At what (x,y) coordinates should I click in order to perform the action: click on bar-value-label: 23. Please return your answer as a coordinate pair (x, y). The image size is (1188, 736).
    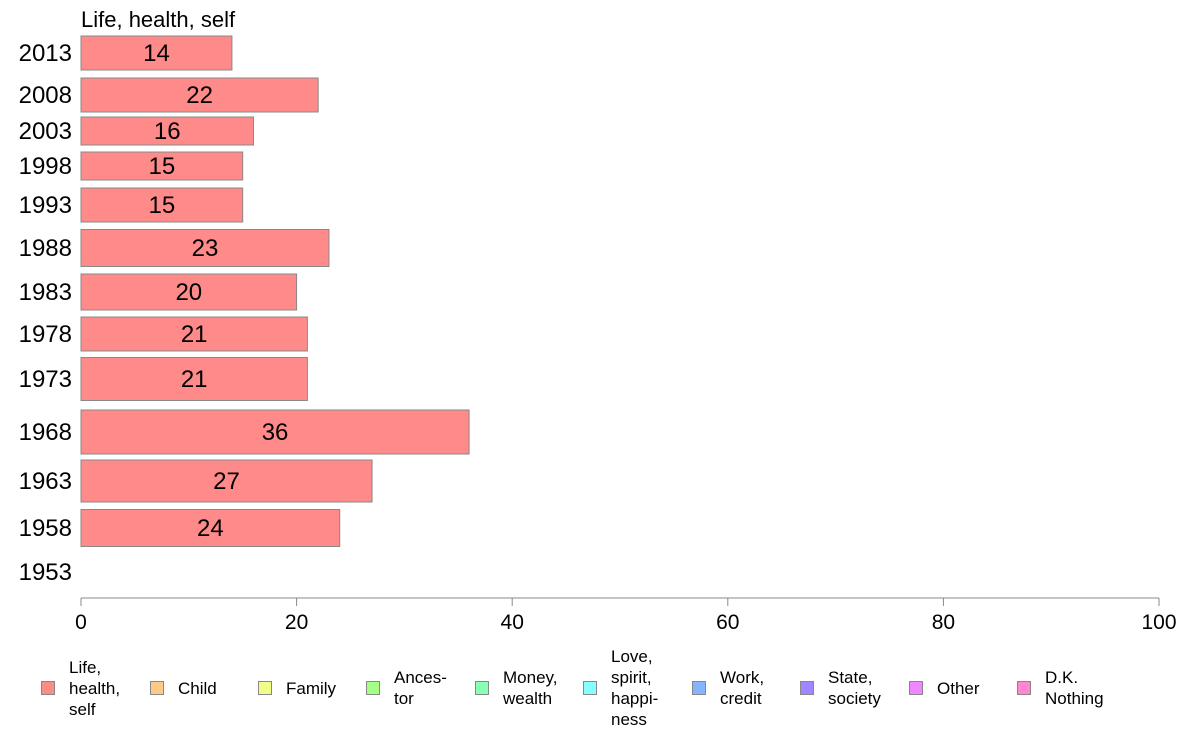
    Looking at the image, I should click on (205, 248).